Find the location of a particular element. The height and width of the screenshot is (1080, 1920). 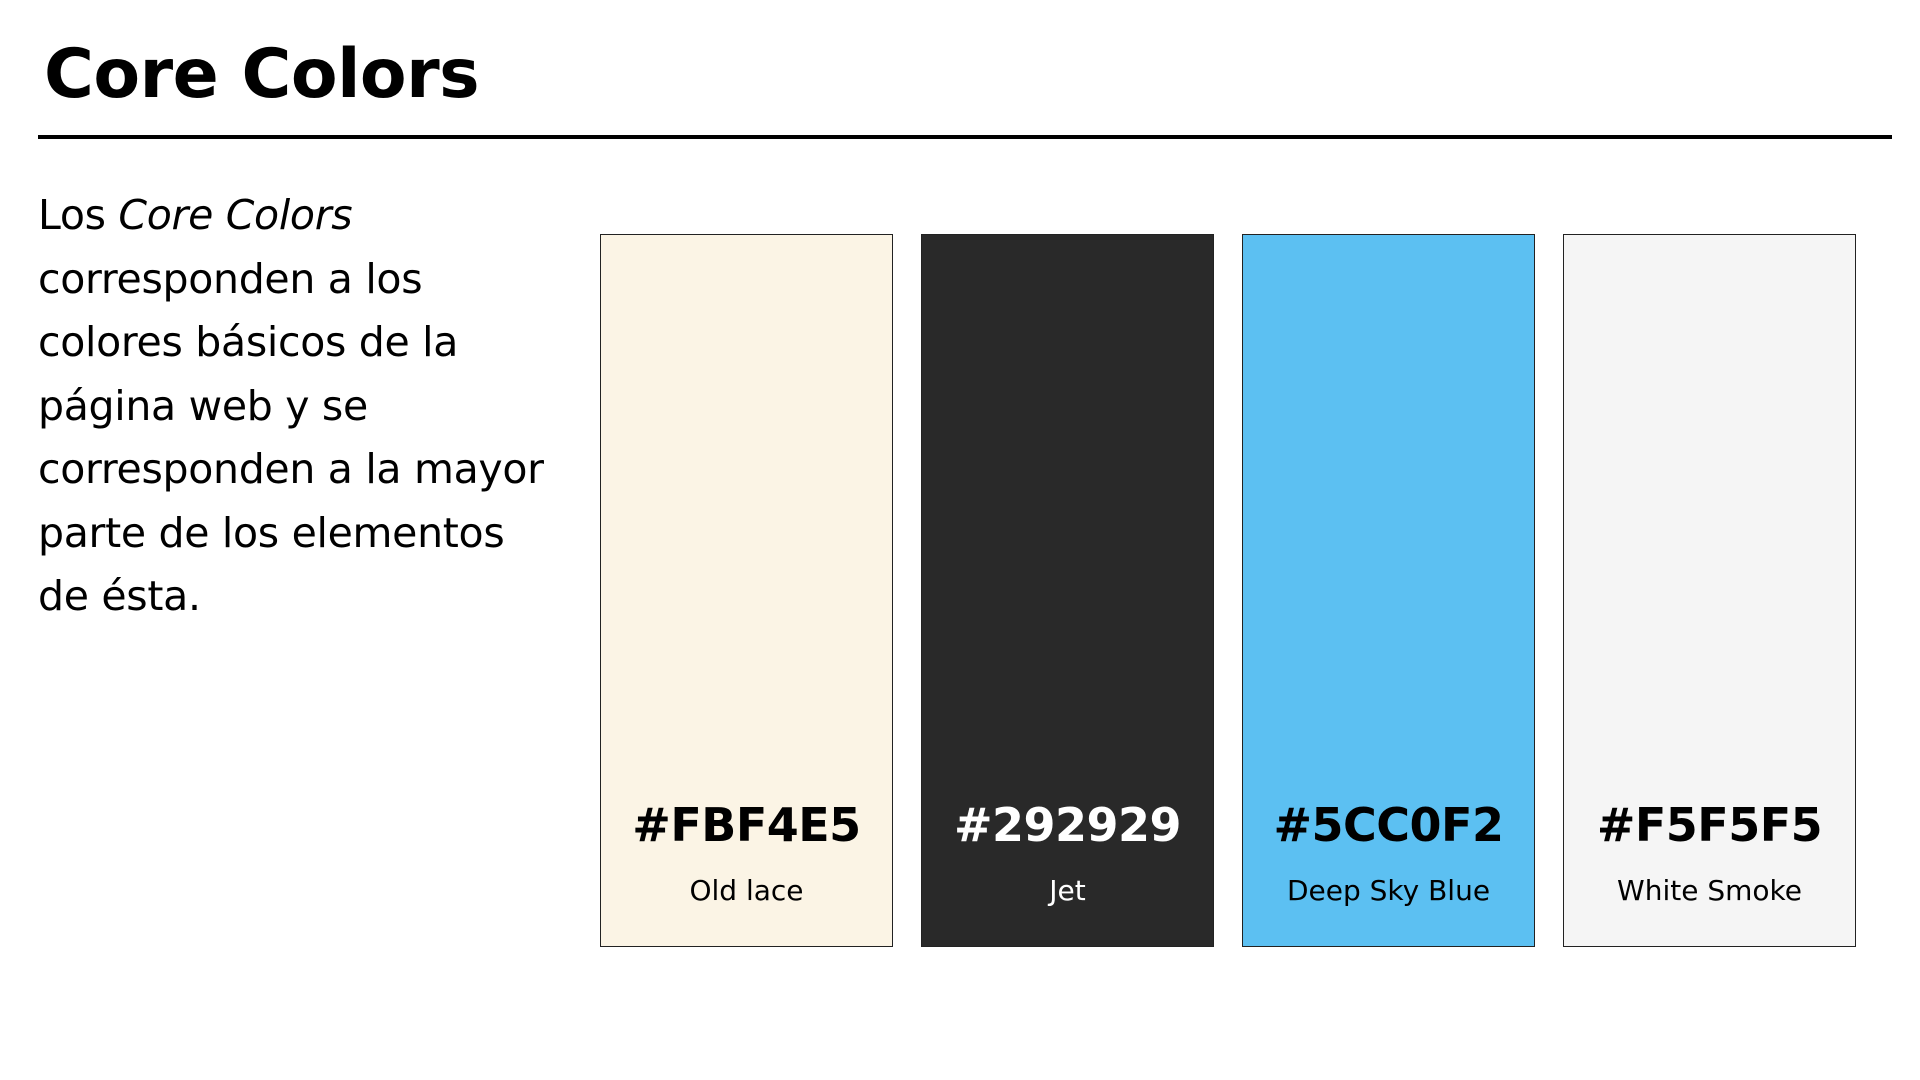

swatch-color-name: Deep Sky Blue is located at coordinates (1388, 890).